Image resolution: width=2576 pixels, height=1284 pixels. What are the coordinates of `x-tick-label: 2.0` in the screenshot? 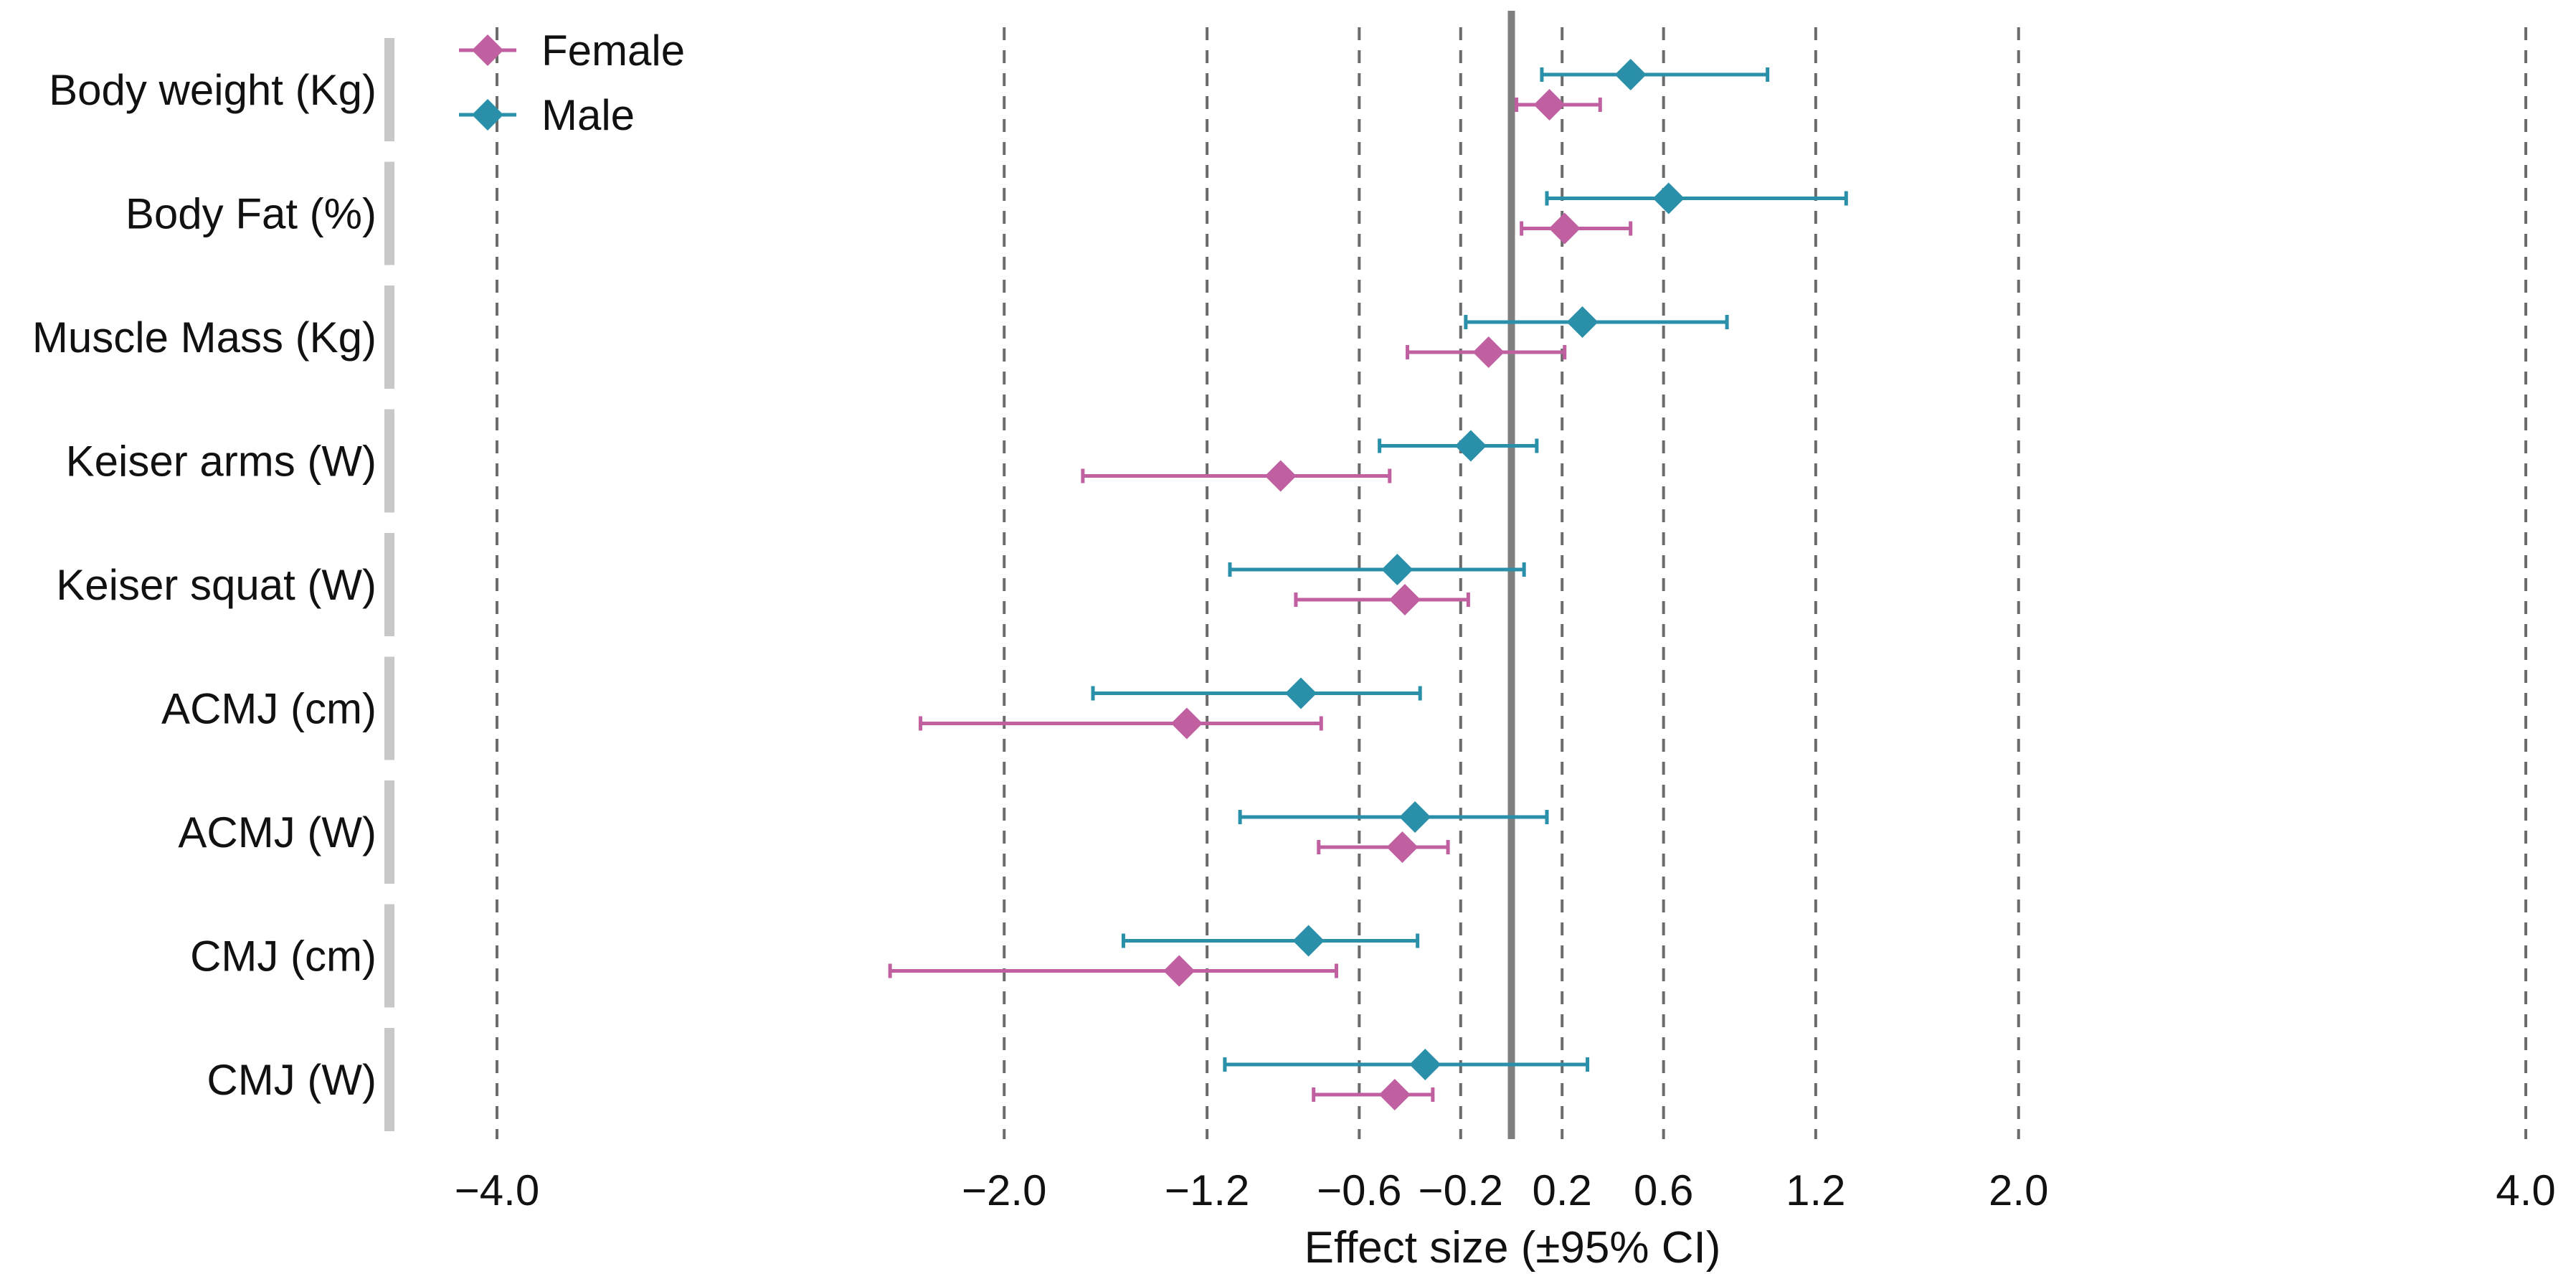 It's located at (2018, 1190).